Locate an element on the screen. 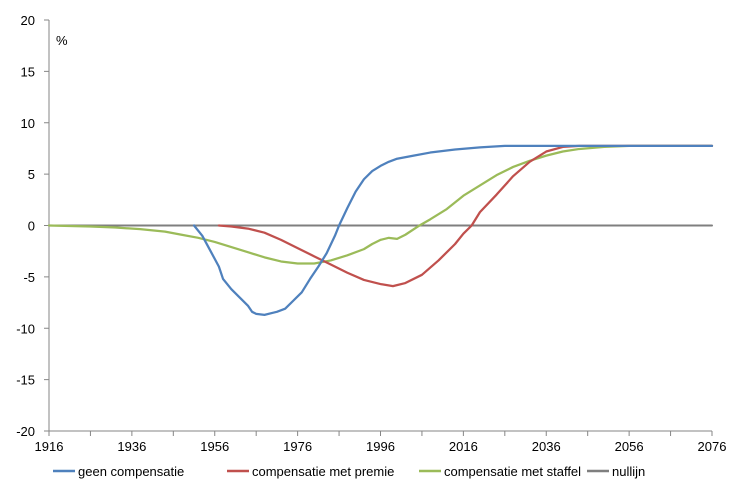 This screenshot has height=489, width=732. x-tick-label: 1996 is located at coordinates (380, 446).